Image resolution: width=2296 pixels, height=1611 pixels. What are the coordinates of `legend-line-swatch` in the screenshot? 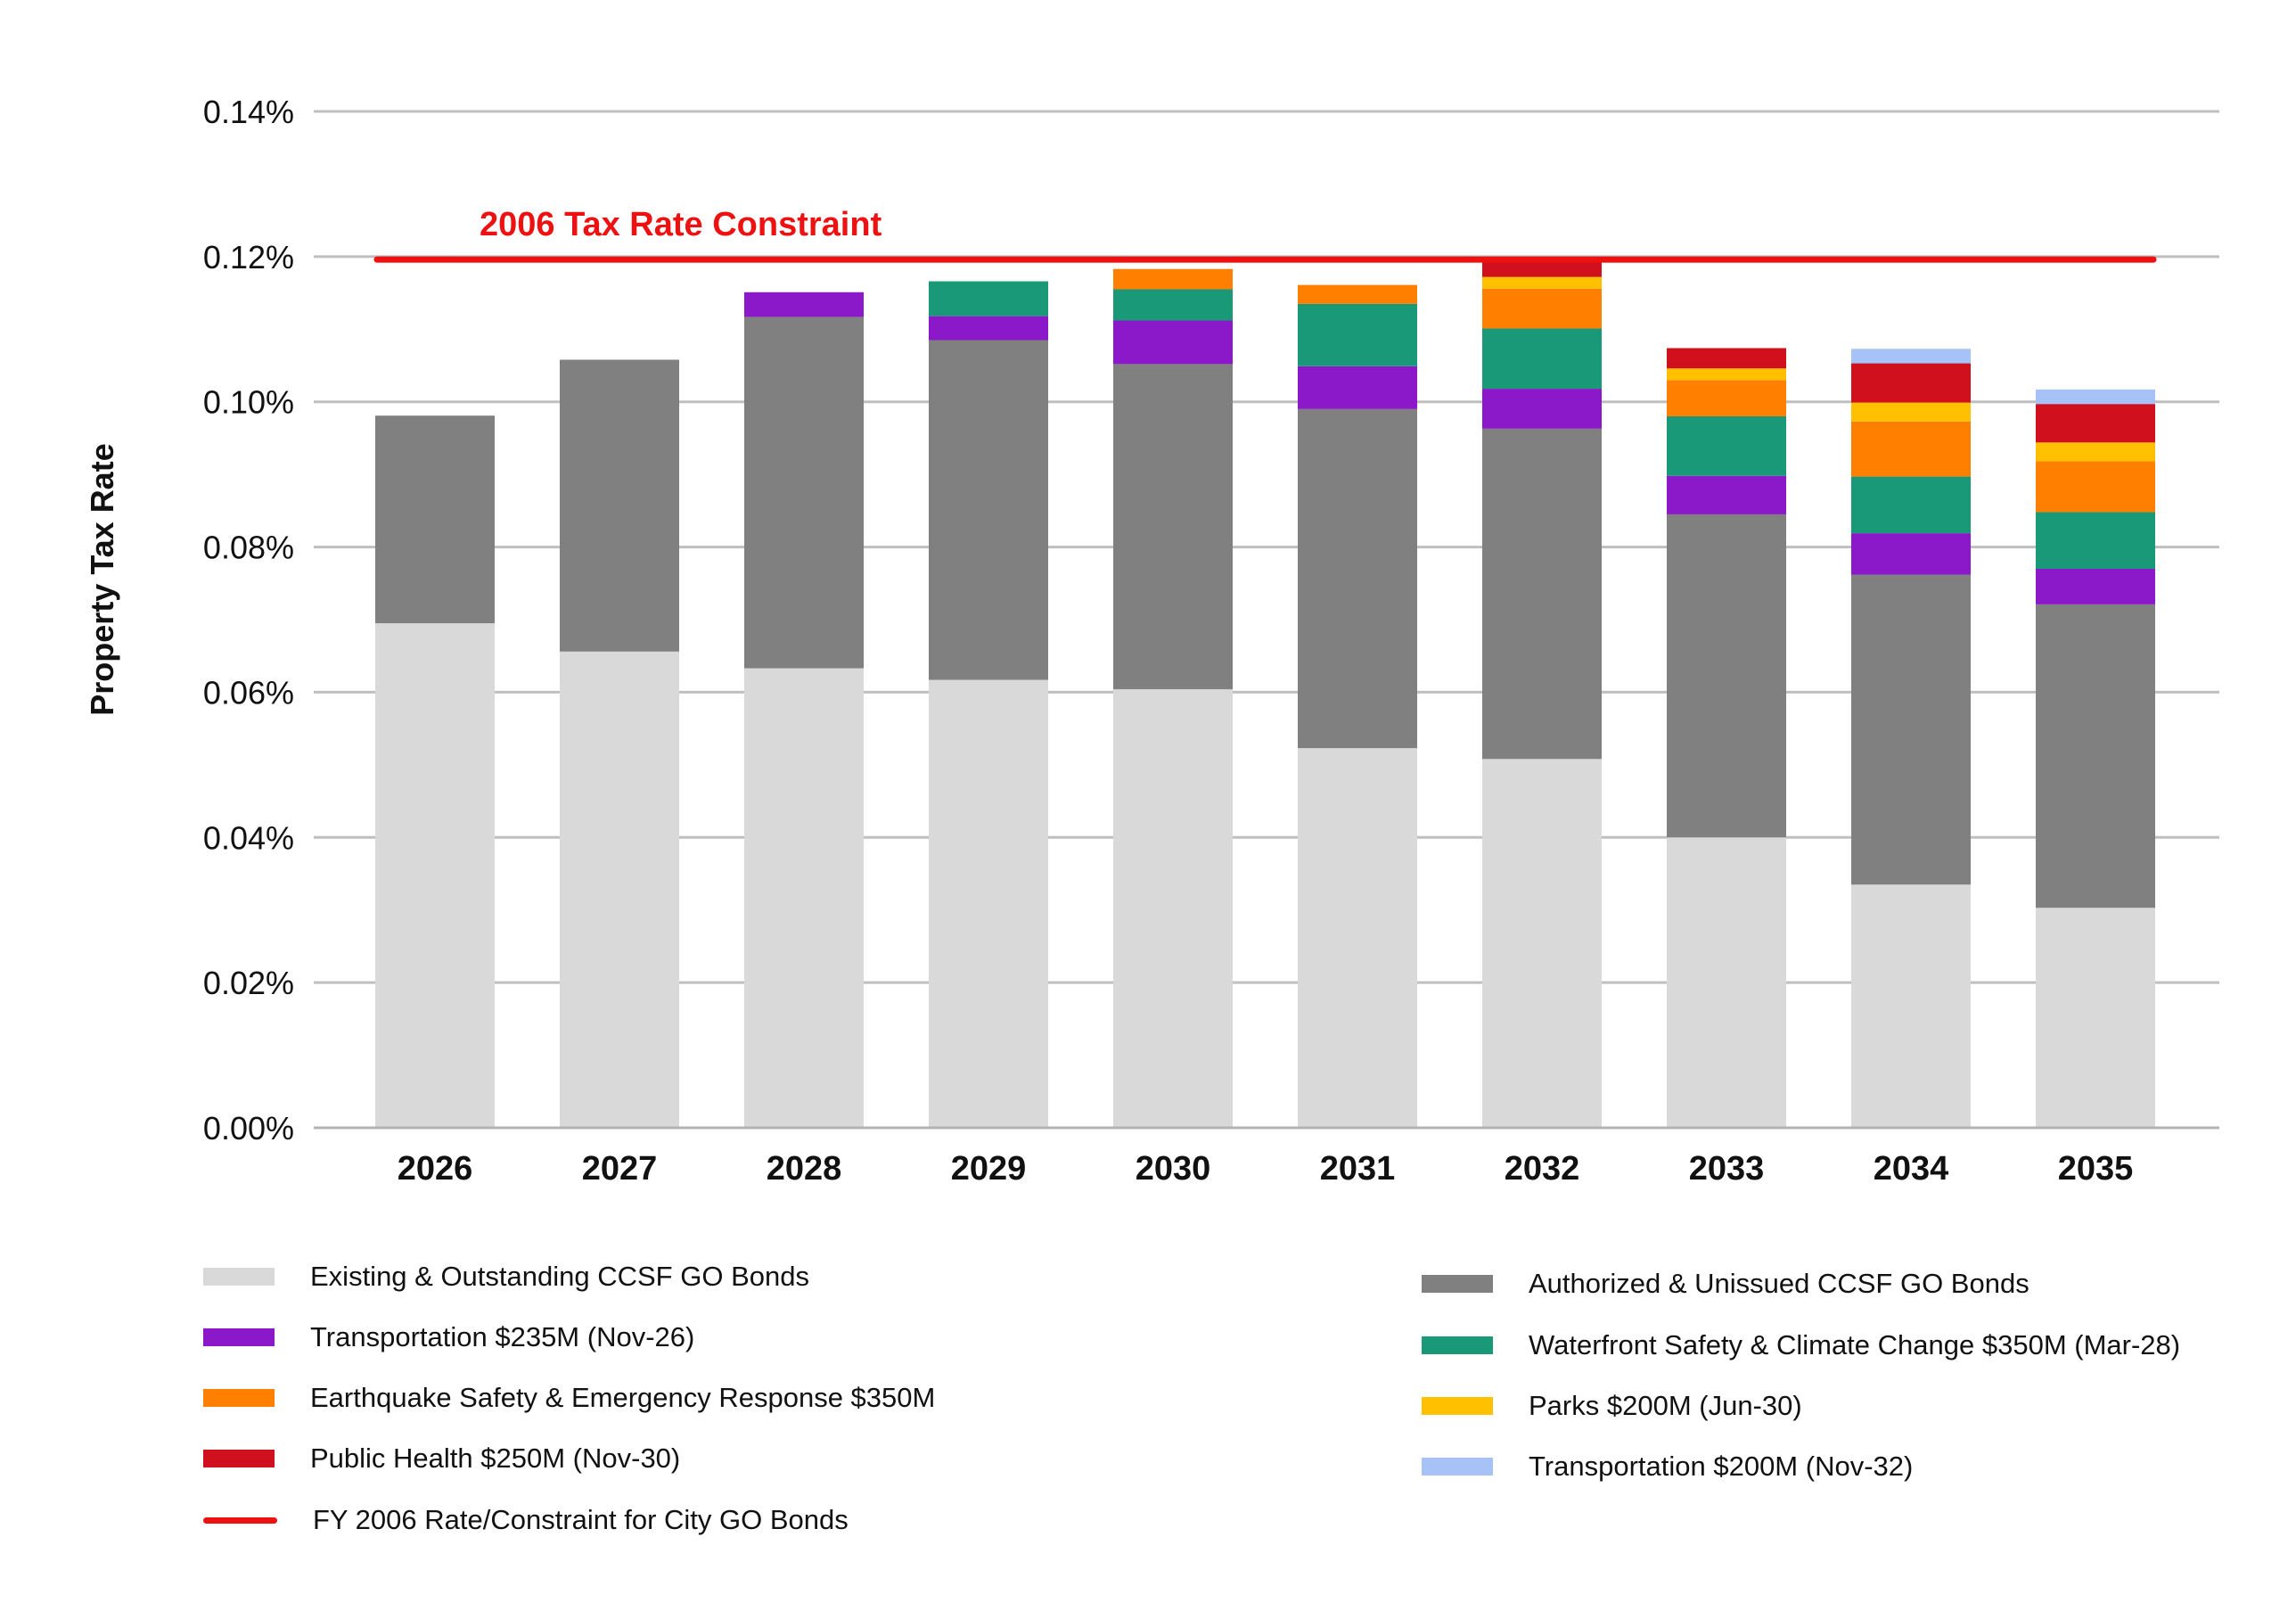 It's located at (240, 1520).